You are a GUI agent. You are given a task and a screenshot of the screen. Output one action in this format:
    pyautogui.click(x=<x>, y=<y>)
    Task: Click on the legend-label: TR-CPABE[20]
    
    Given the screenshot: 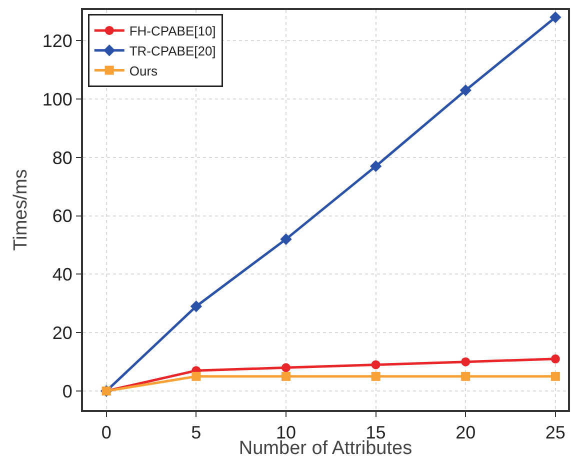 What is the action you would take?
    pyautogui.click(x=172, y=50)
    